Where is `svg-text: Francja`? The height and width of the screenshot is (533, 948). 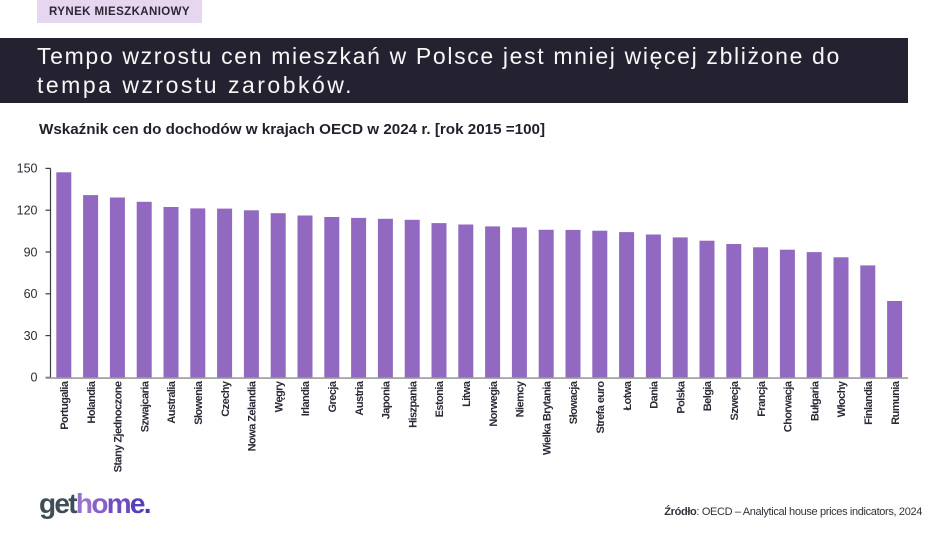 svg-text: Francja is located at coordinates (762, 398).